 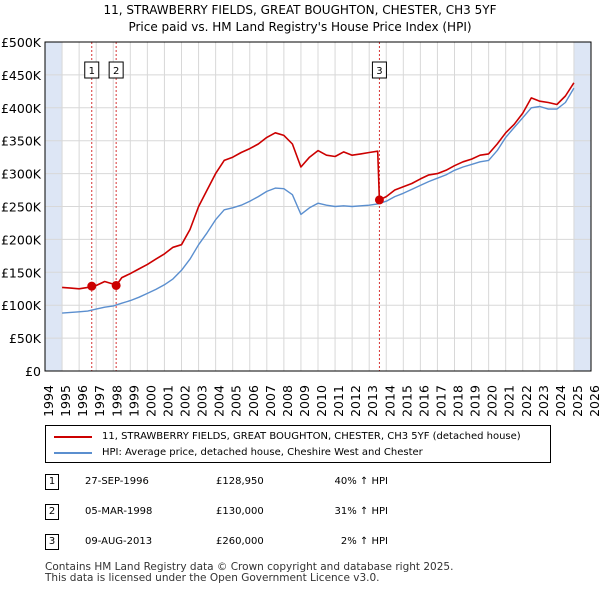 What do you see at coordinates (167, 401) in the screenshot?
I see `x-tick-label: 2001` at bounding box center [167, 401].